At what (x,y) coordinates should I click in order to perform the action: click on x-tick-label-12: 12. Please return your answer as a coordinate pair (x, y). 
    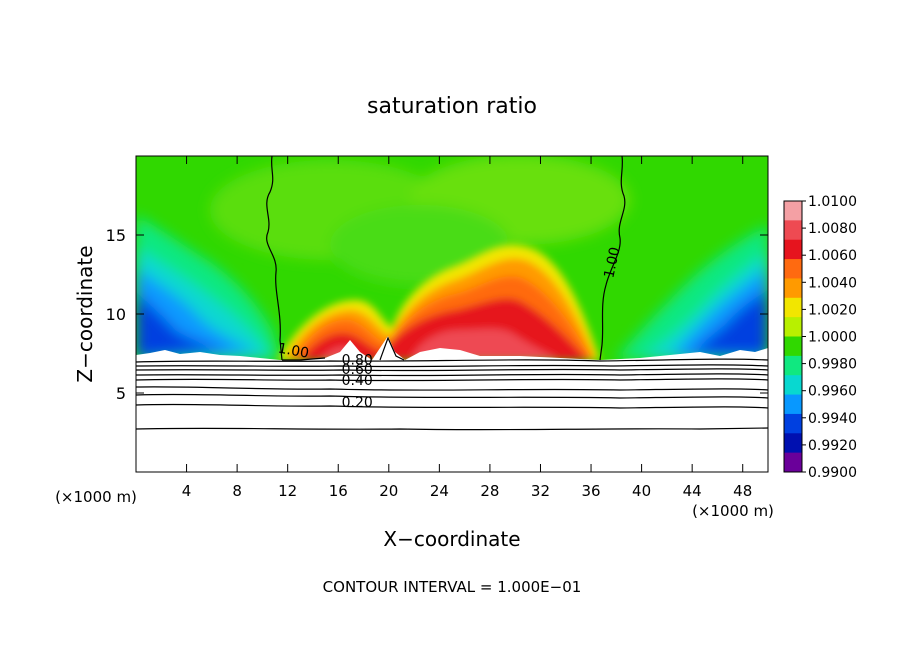
    Looking at the image, I should click on (287, 491).